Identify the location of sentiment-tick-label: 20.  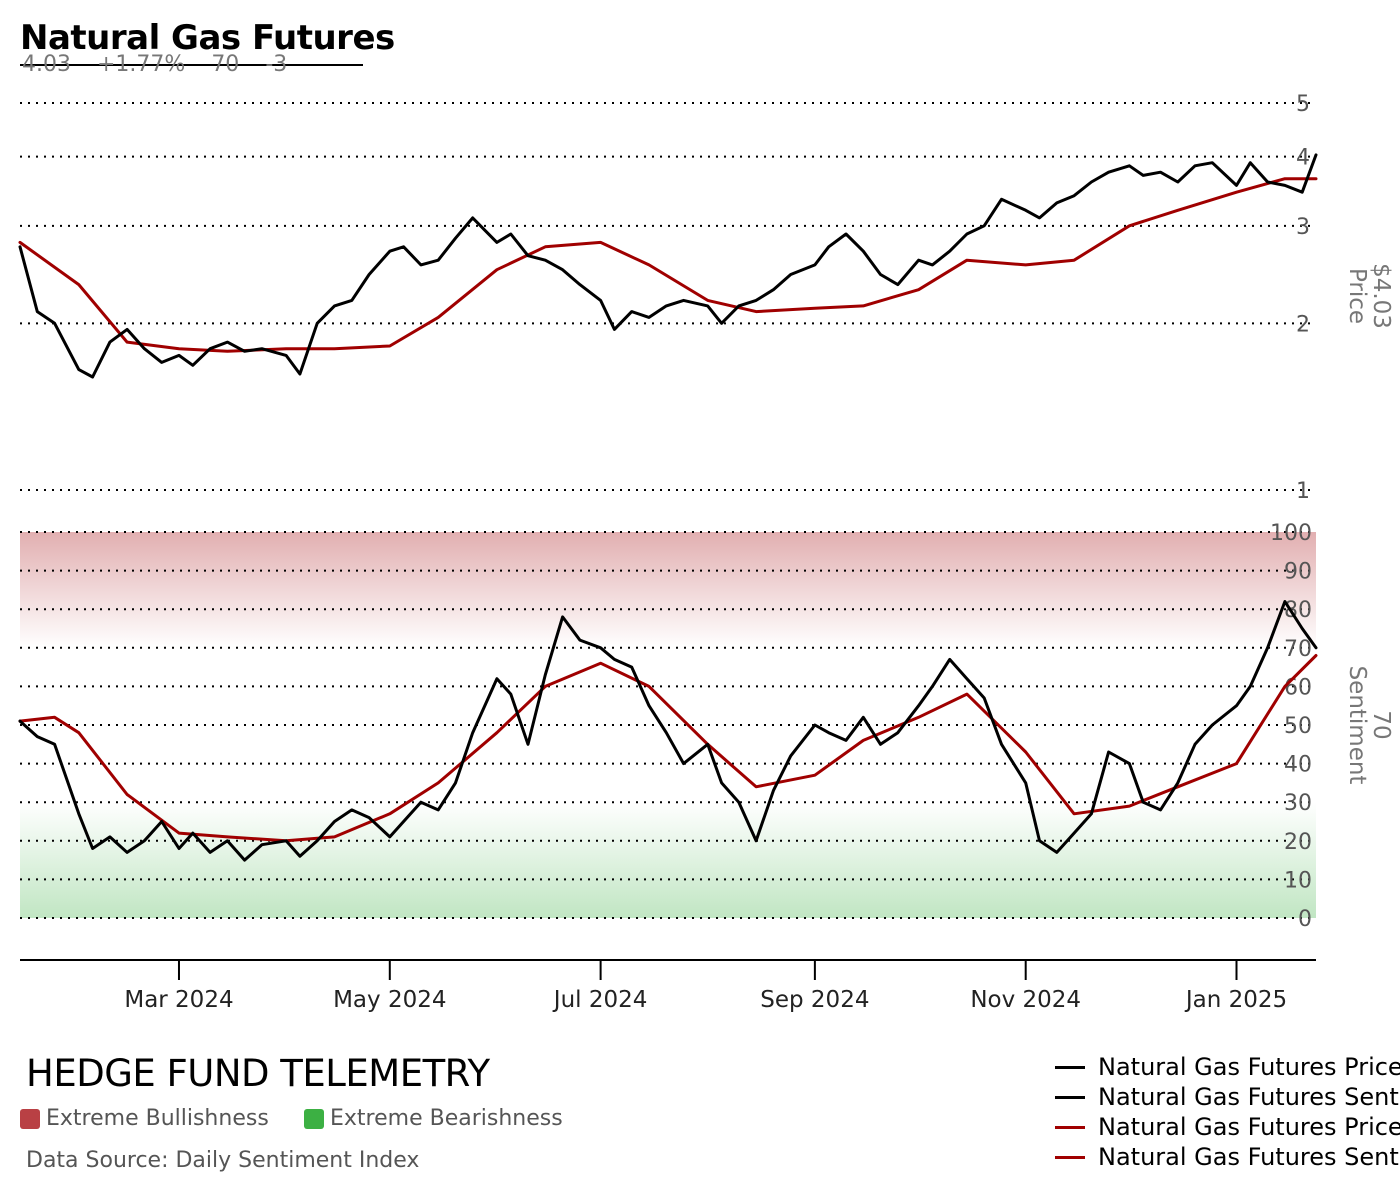
(1298, 842).